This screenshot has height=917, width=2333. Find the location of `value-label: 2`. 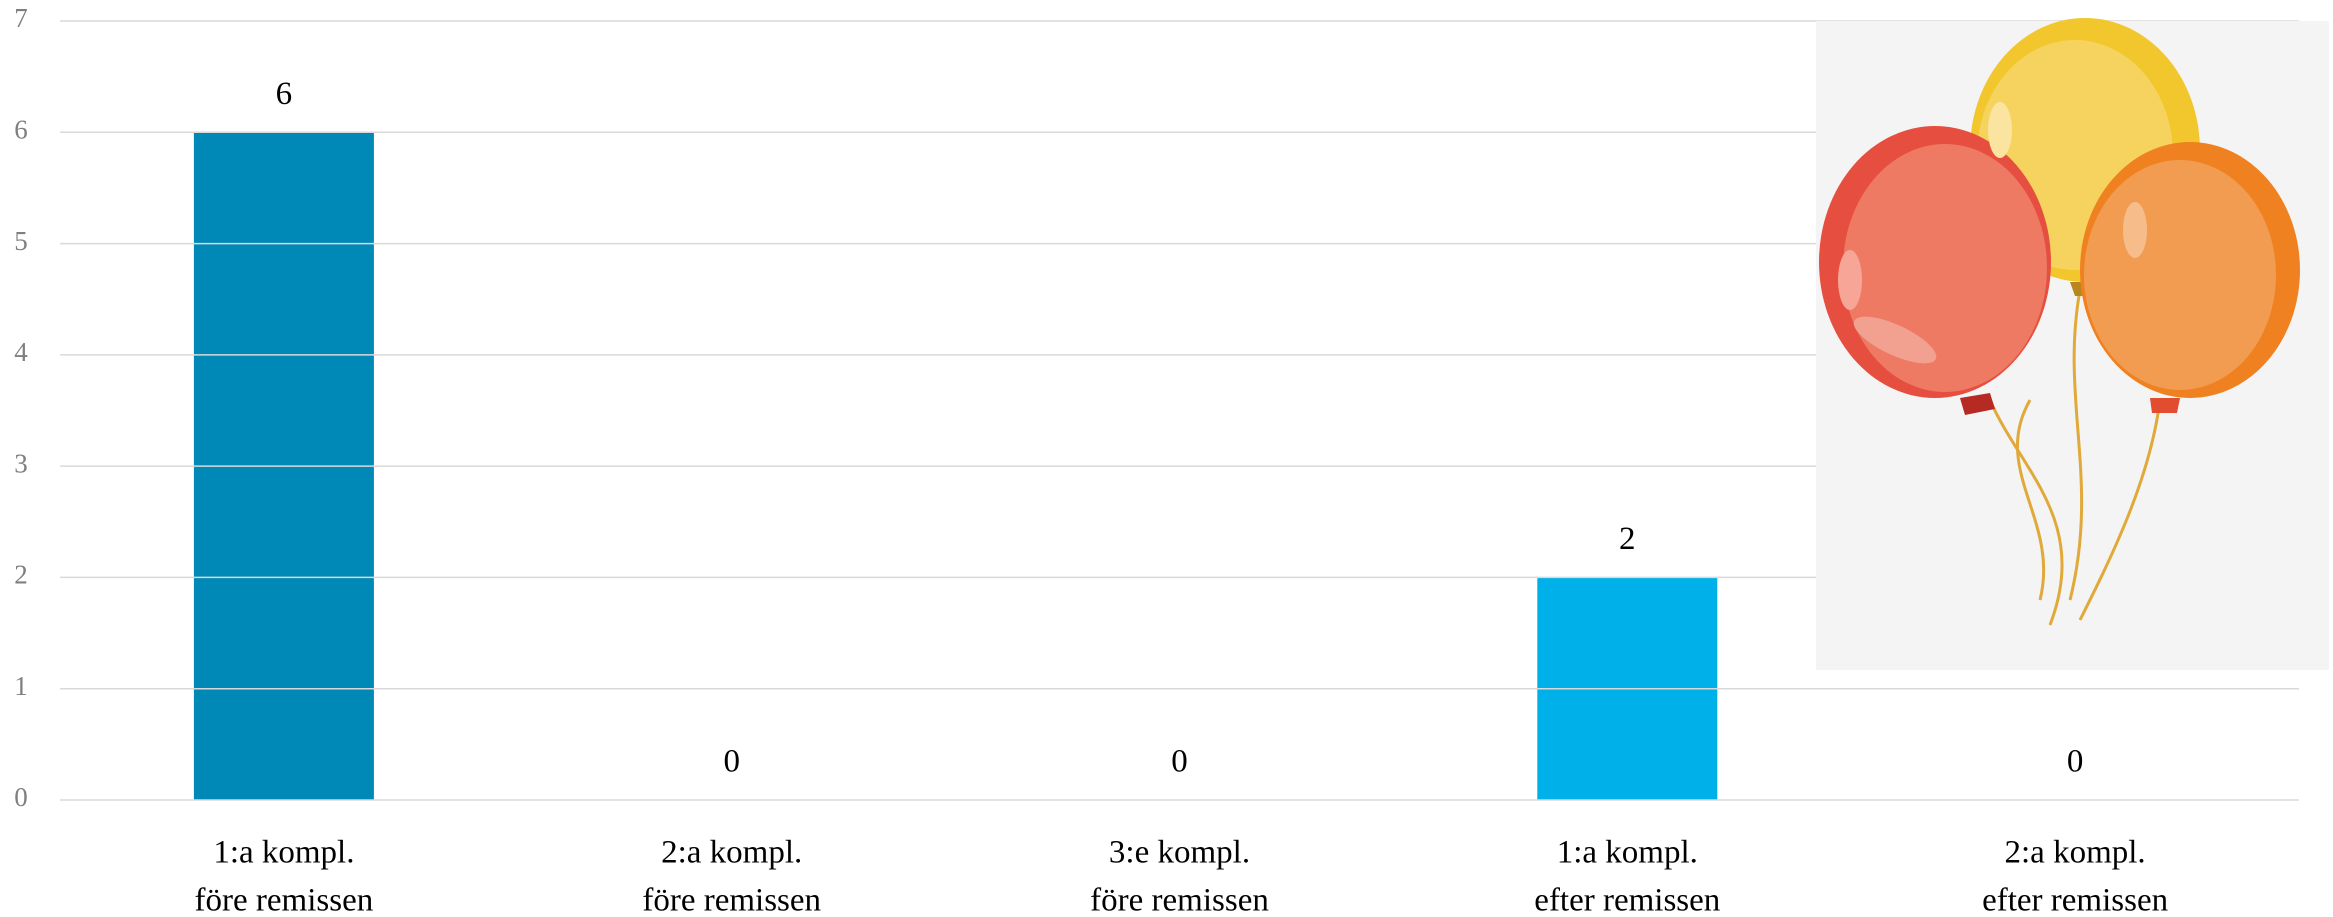

value-label: 2 is located at coordinates (1627, 539).